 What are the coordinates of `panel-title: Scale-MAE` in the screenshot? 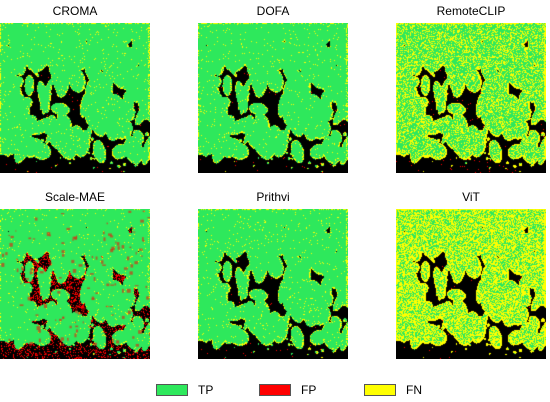 It's located at (75, 197).